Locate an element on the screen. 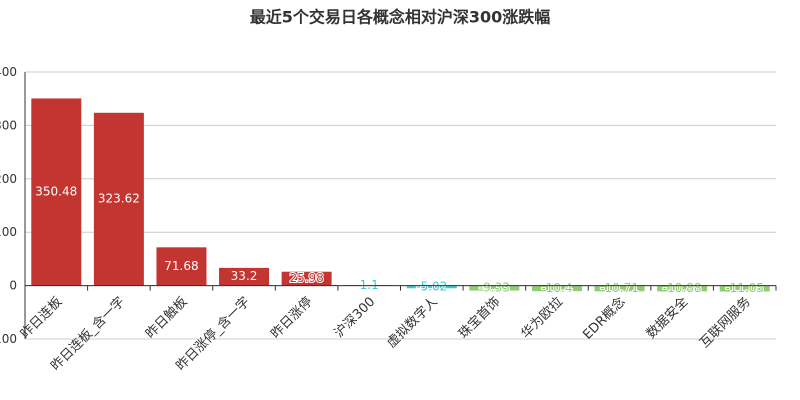 This screenshot has width=800, height=400. y-tick-label: 300 is located at coordinates (8, 125).